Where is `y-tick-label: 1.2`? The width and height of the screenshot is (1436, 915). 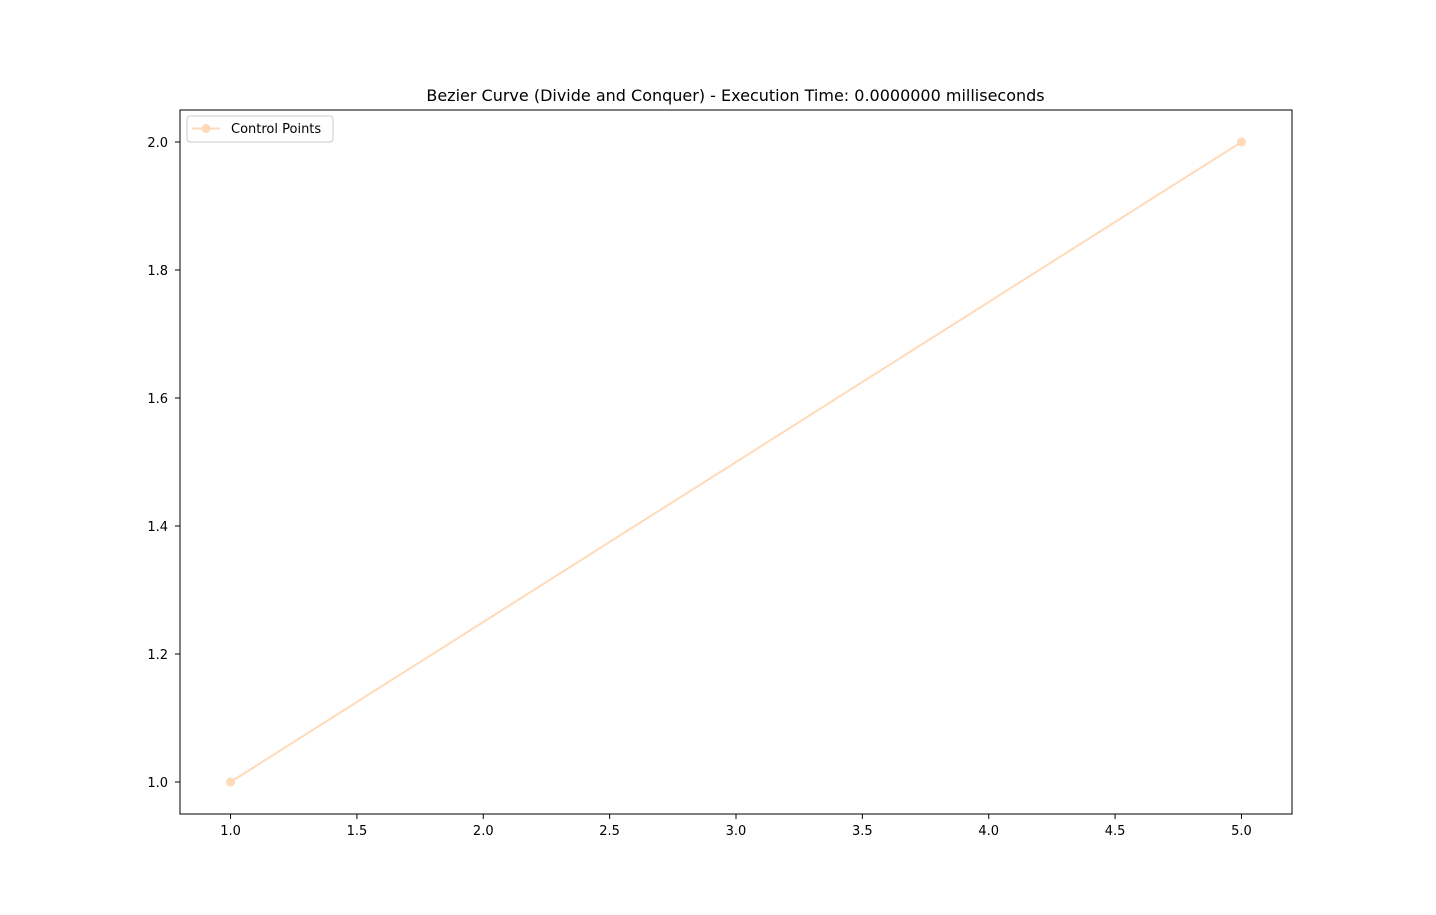 y-tick-label: 1.2 is located at coordinates (157, 655).